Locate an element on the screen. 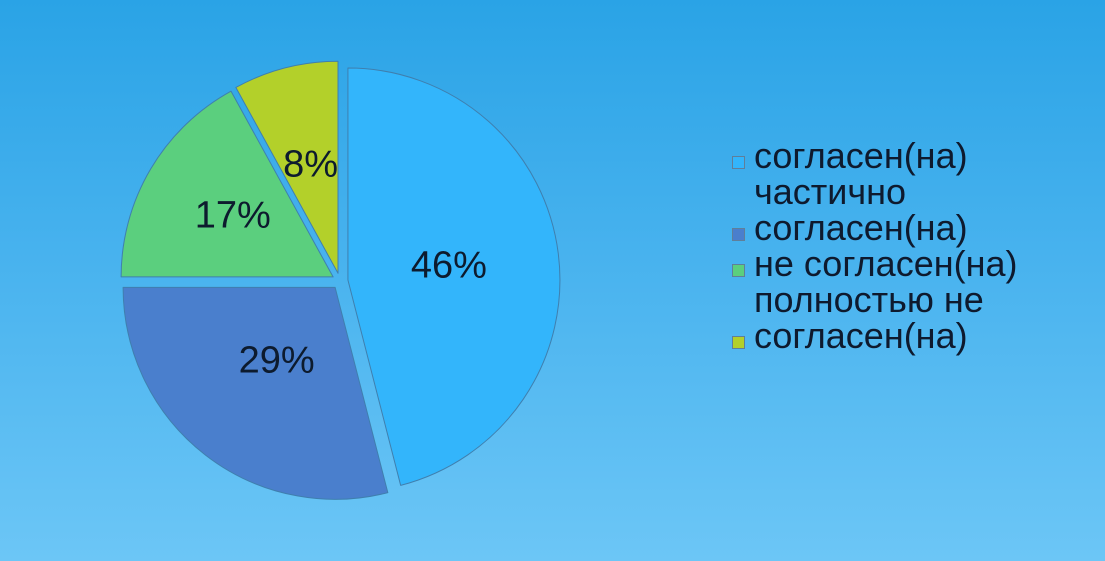 The height and width of the screenshot is (561, 1105). data-label-fully-disagree: 8% is located at coordinates (310, 165).